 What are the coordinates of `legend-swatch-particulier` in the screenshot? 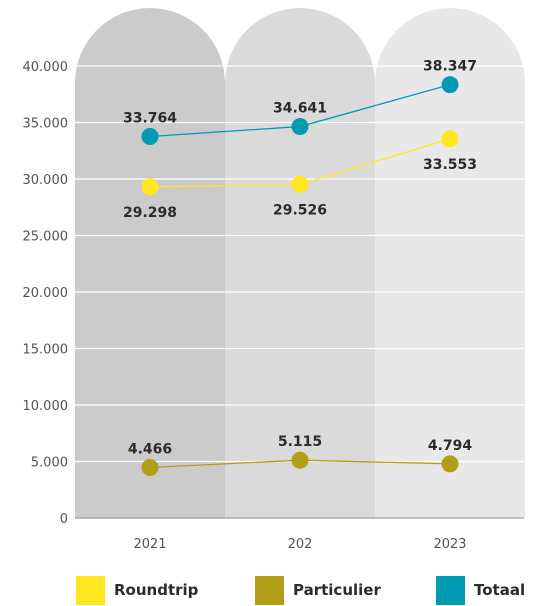 It's located at (269, 590).